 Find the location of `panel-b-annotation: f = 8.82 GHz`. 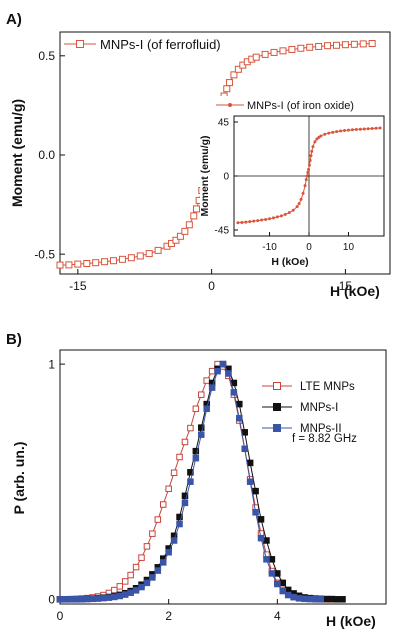

panel-b-annotation: f = 8.82 GHz is located at coordinates (324, 439).